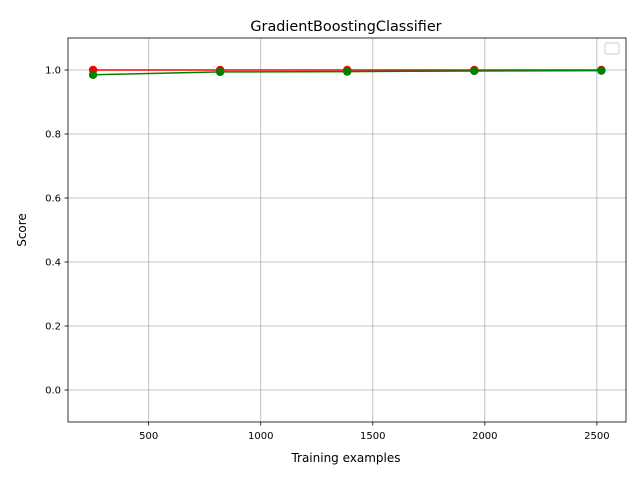 The width and height of the screenshot is (640, 480). I want to click on x-axis-ticks: 500 1000 1500 2000 2500, so click(374, 432).